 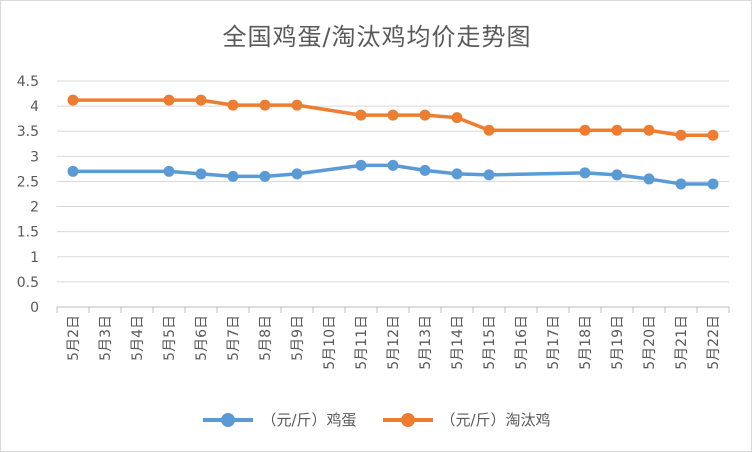 I want to click on x-tick-label: 5月17日, so click(x=554, y=342).